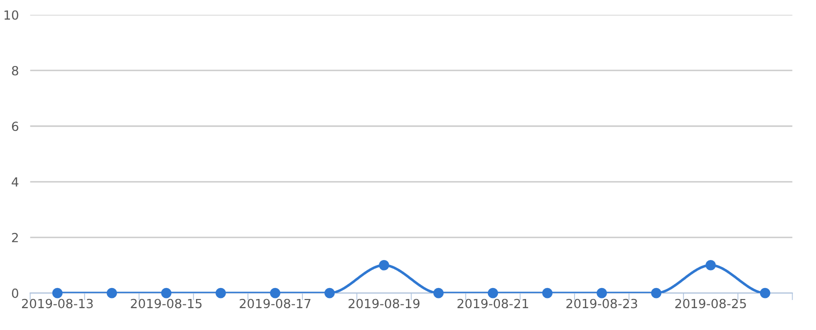 The width and height of the screenshot is (816, 330). What do you see at coordinates (15, 127) in the screenshot?
I see `y-tick-label: 6` at bounding box center [15, 127].